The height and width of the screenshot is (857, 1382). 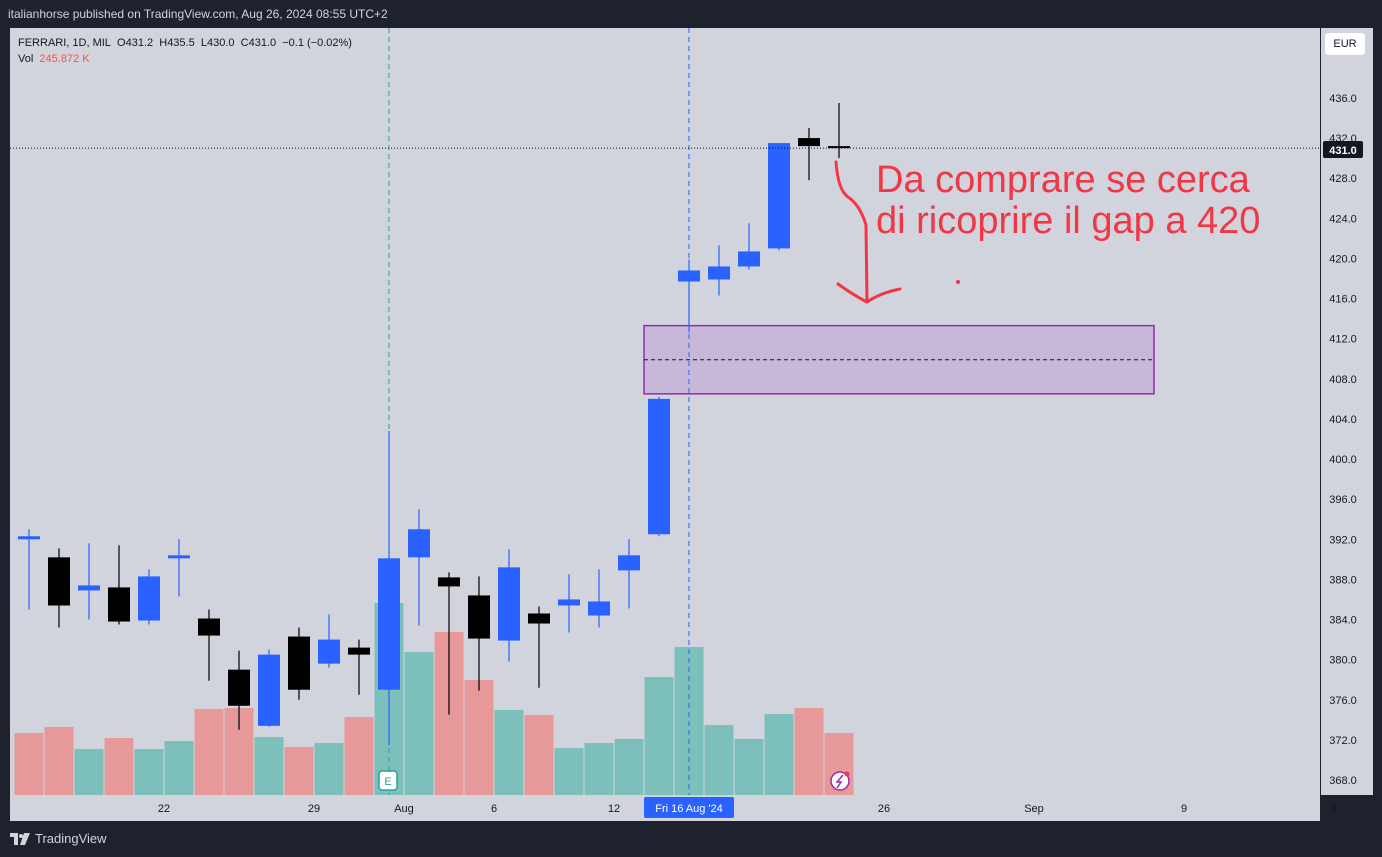 I want to click on x-tick-label: 9, so click(x=1184, y=809).